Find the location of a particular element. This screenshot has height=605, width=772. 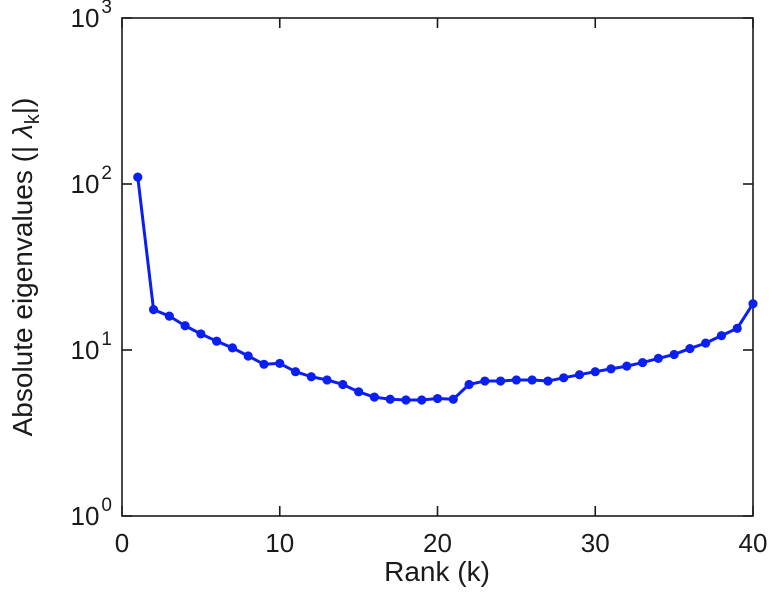

x-tick-label: 20 is located at coordinates (437, 543).